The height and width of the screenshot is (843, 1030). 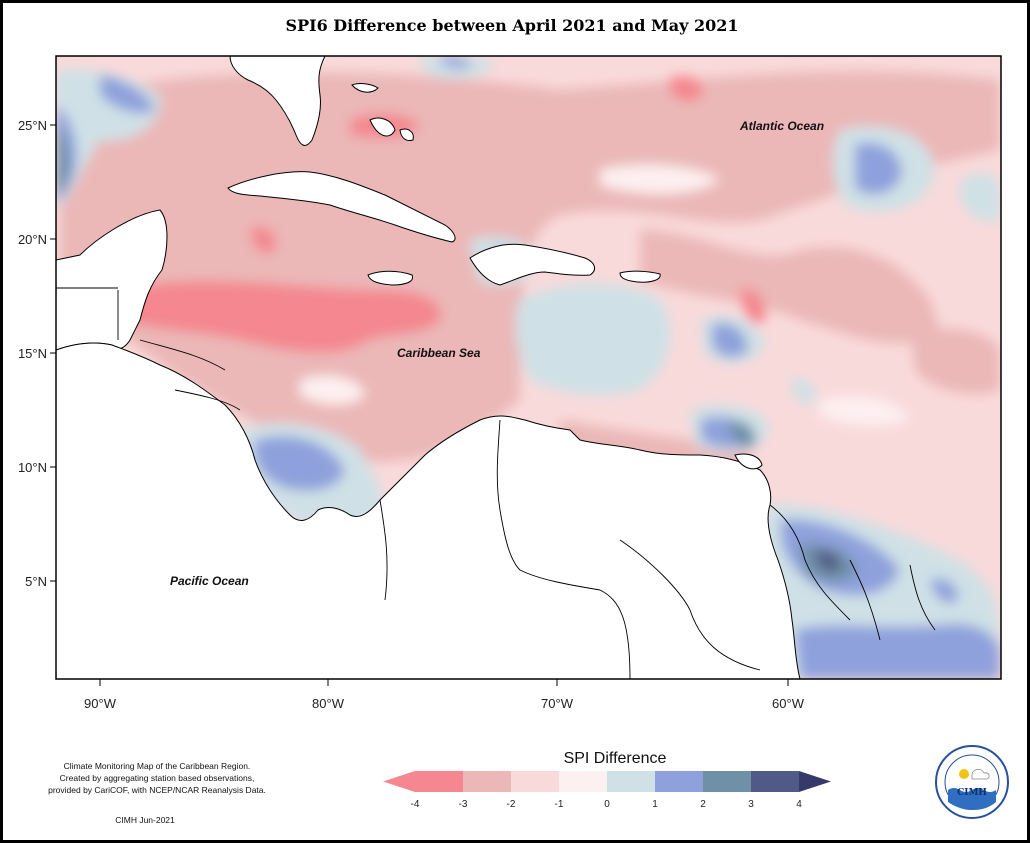 I want to click on colorbar-tick-label: 4, so click(x=799, y=804).